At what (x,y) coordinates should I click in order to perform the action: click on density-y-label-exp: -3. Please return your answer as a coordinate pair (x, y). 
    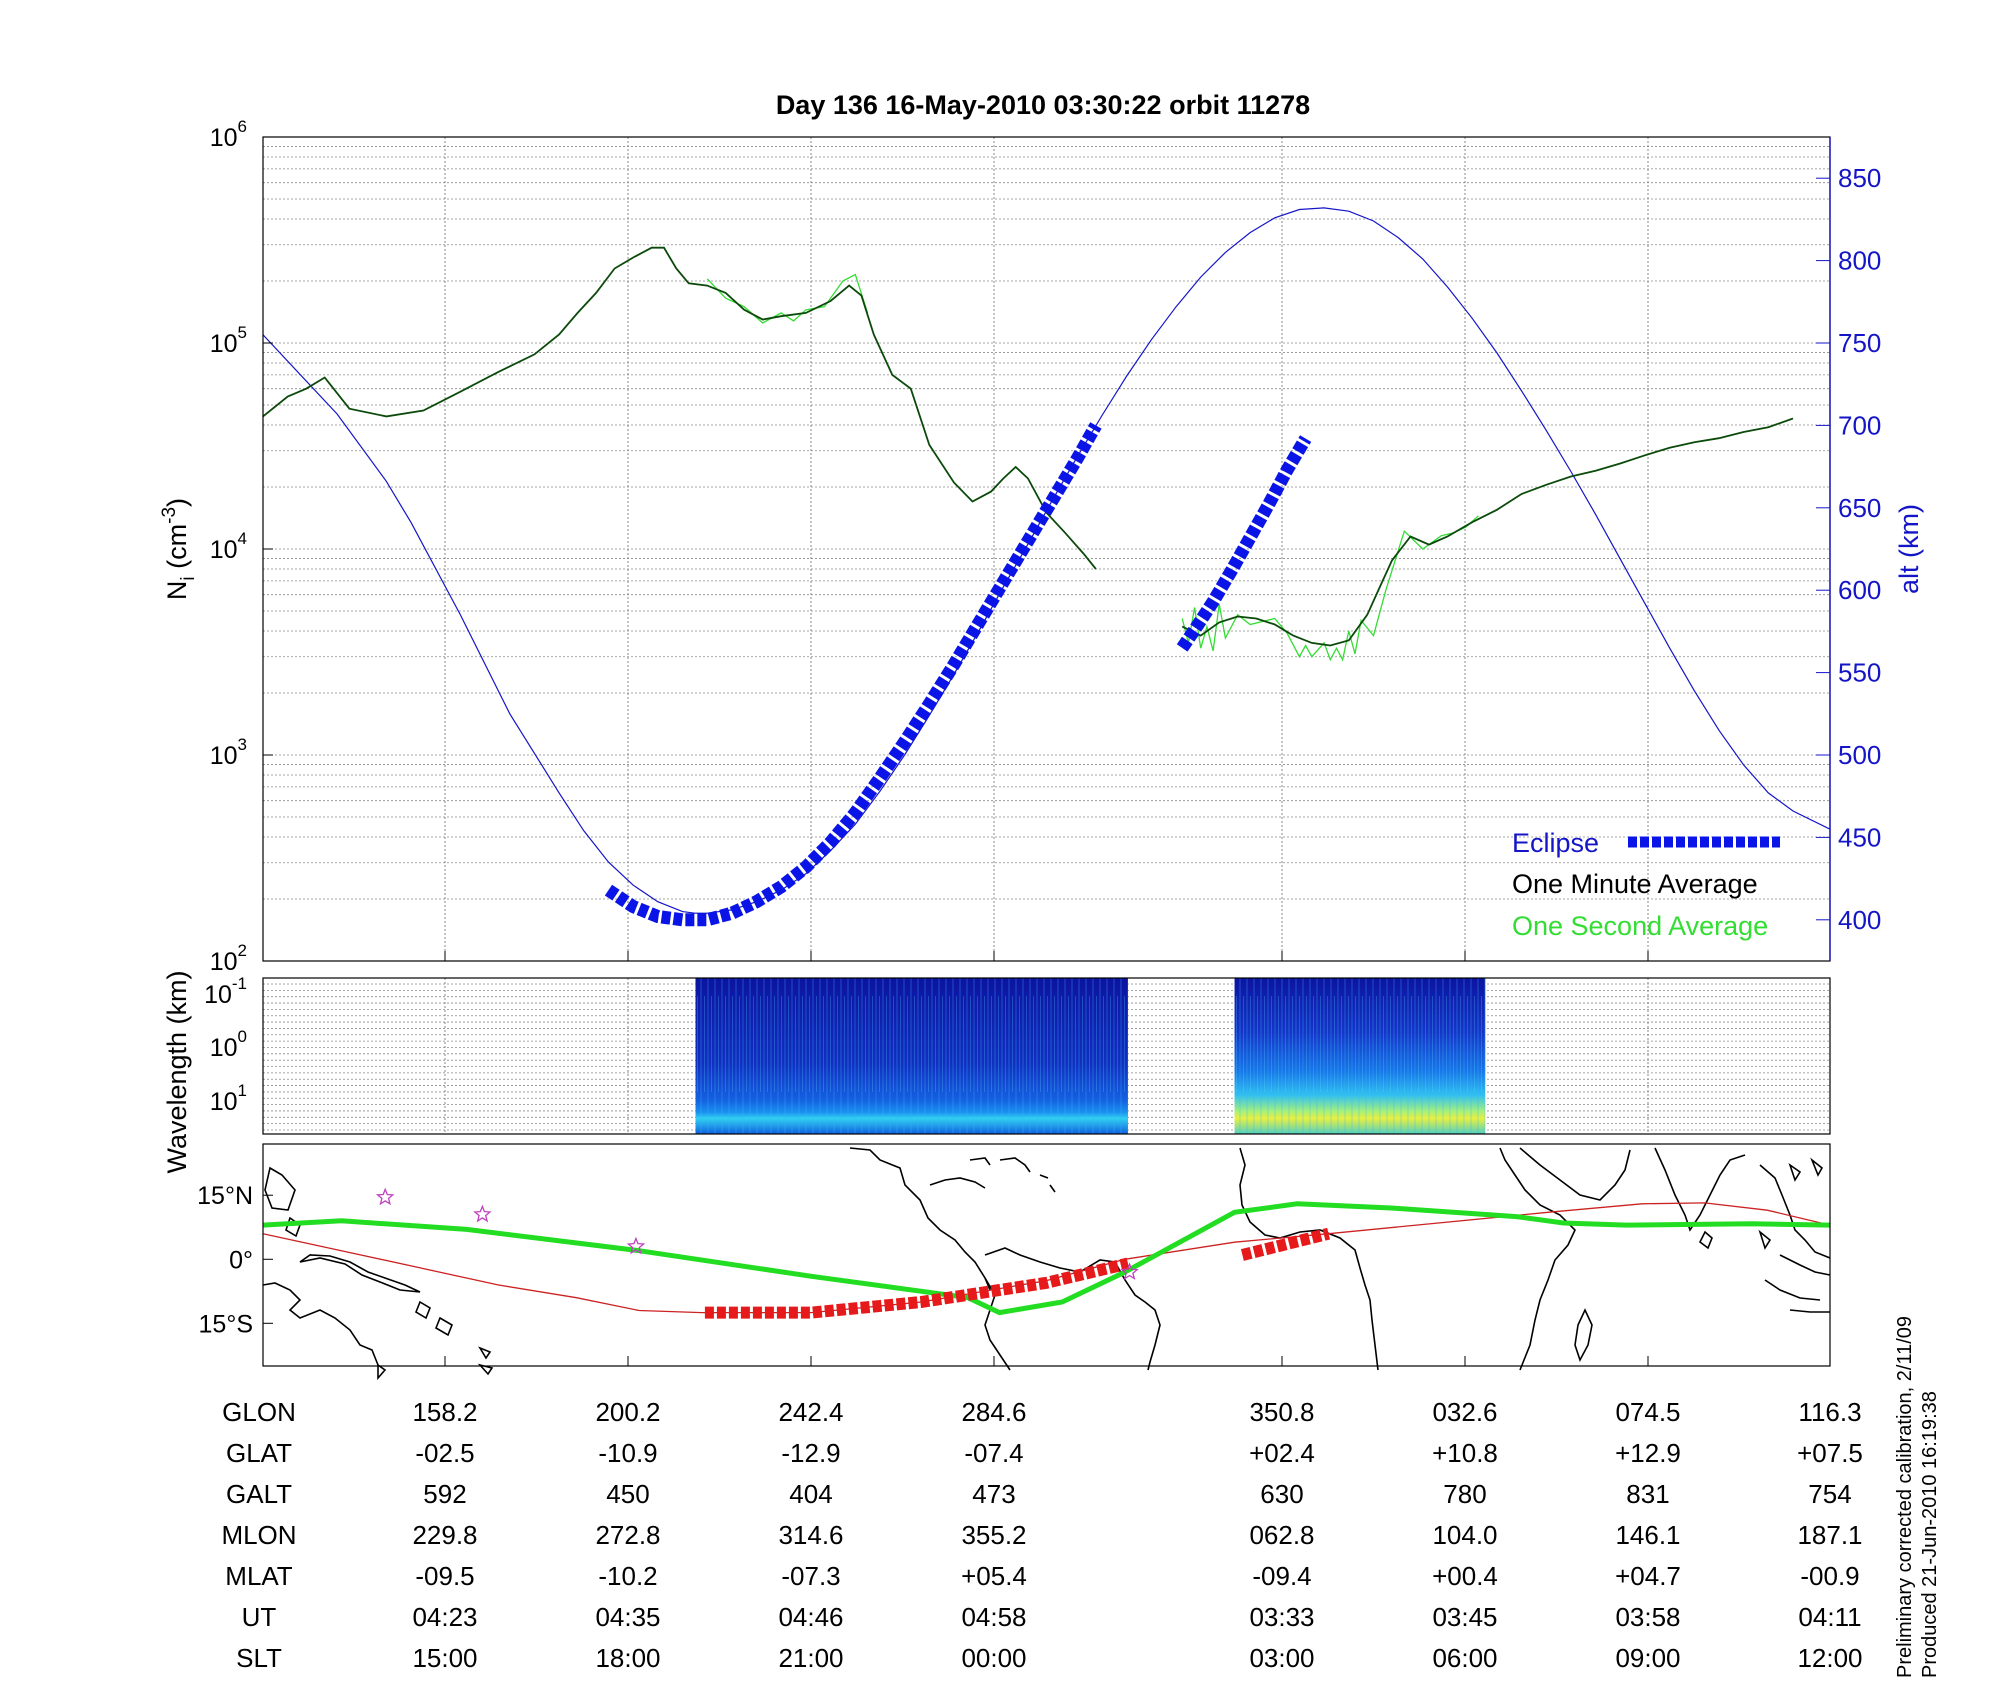
    Looking at the image, I should click on (169, 515).